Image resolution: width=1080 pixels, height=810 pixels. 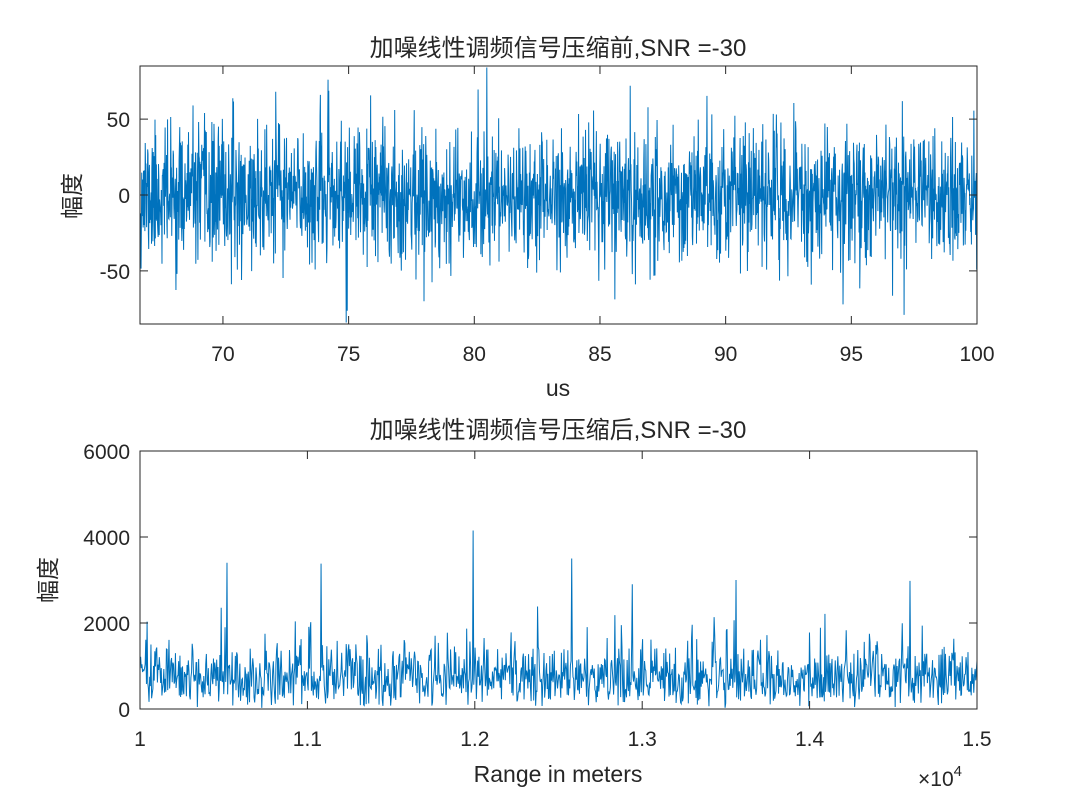 I want to click on y-tick-label: 6000, so click(x=106, y=452).